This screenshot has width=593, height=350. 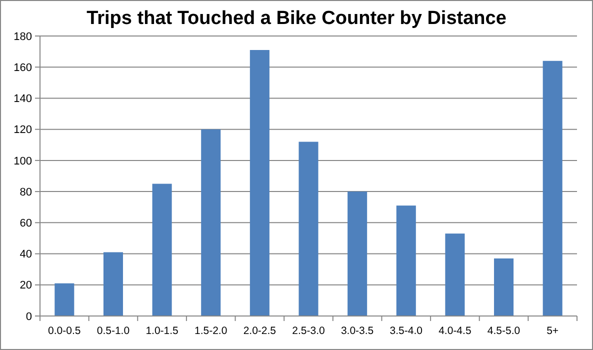 I want to click on x-tick-label: 2.5-3.0, so click(x=308, y=331).